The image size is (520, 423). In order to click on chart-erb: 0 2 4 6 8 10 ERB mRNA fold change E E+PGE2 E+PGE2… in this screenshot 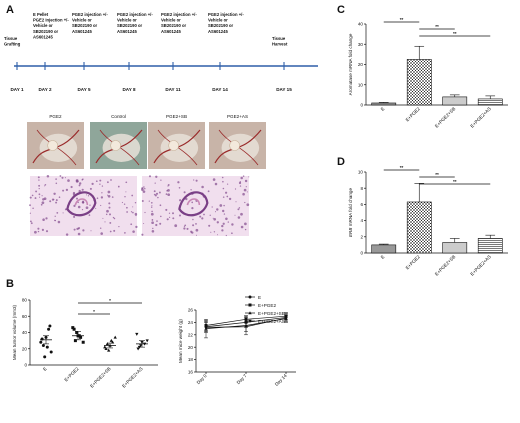, I will do `click(428, 221)`.